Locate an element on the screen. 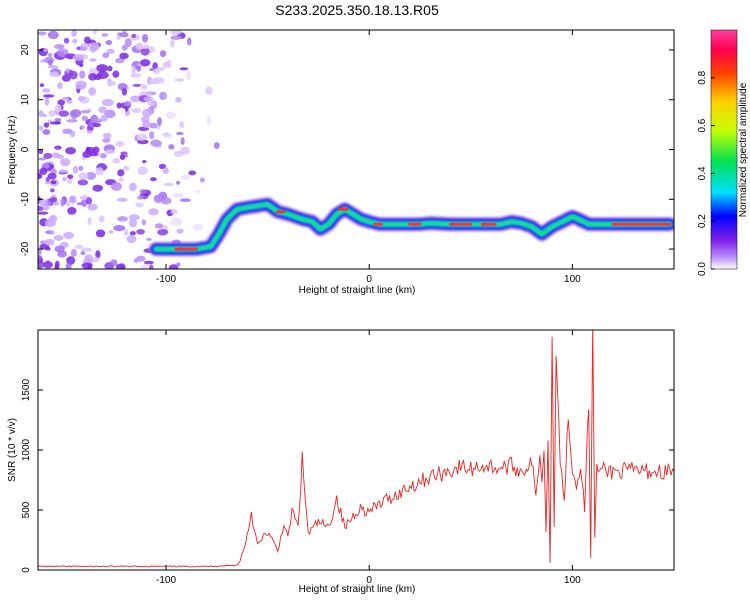  y-tick-label: 20 is located at coordinates (25, 50).